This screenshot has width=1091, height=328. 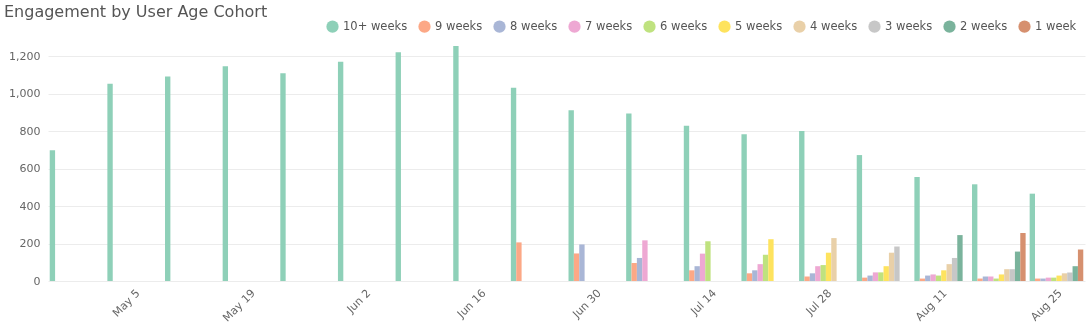 What do you see at coordinates (471, 304) in the screenshot?
I see `x-tick-label: Jun 16` at bounding box center [471, 304].